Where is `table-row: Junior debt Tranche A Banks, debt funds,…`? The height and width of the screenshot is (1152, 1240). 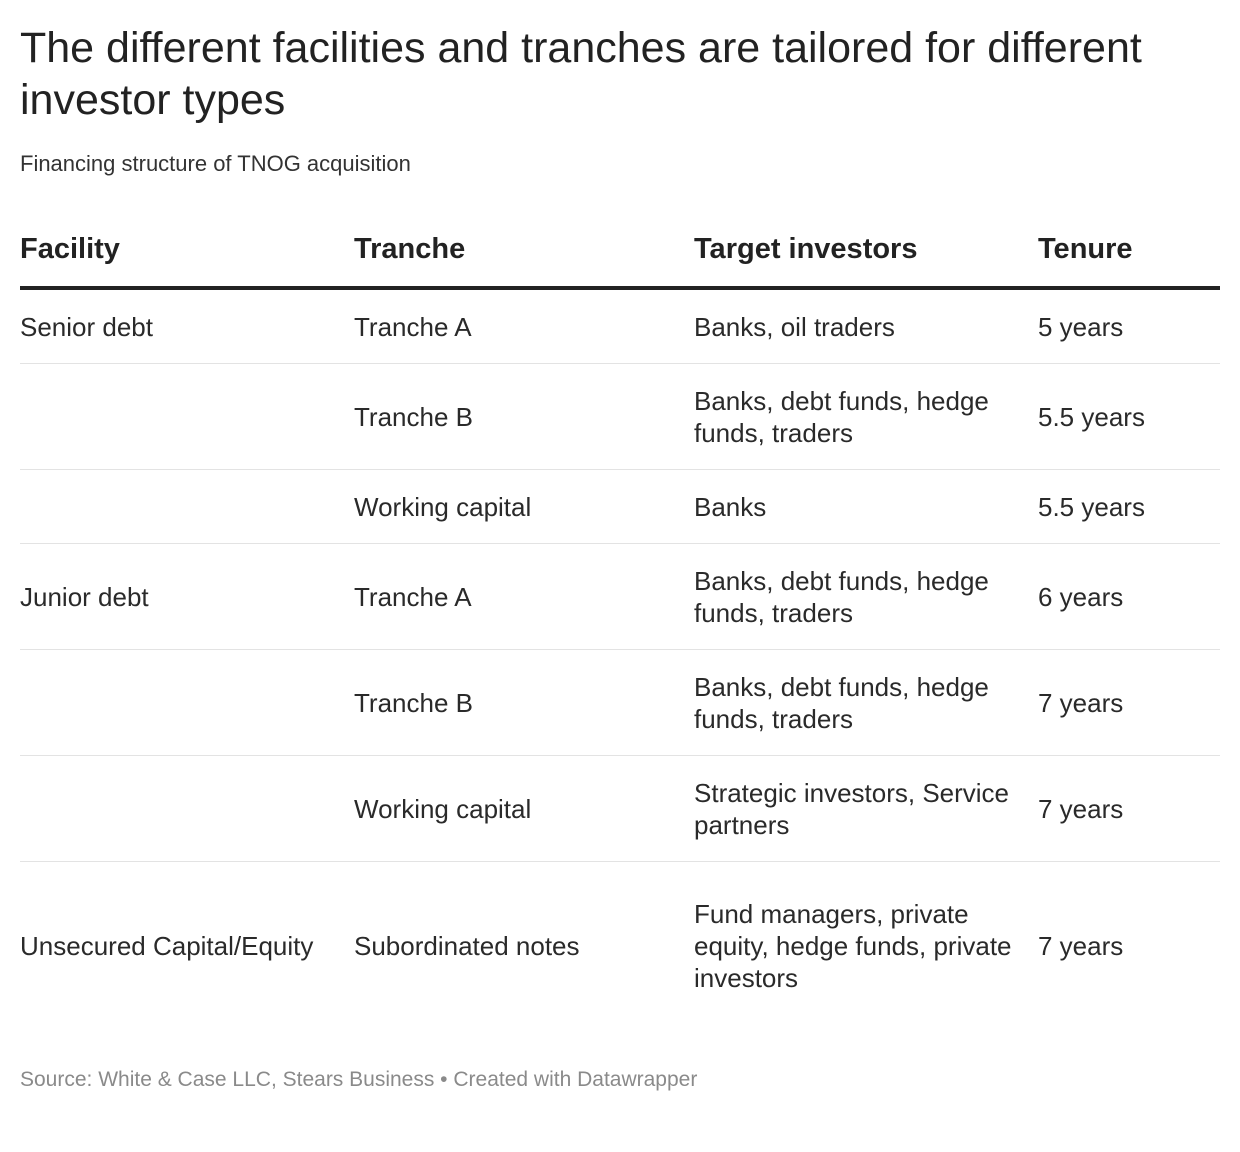
table-row: Junior debt Tranche A Banks, debt funds,… is located at coordinates (620, 596).